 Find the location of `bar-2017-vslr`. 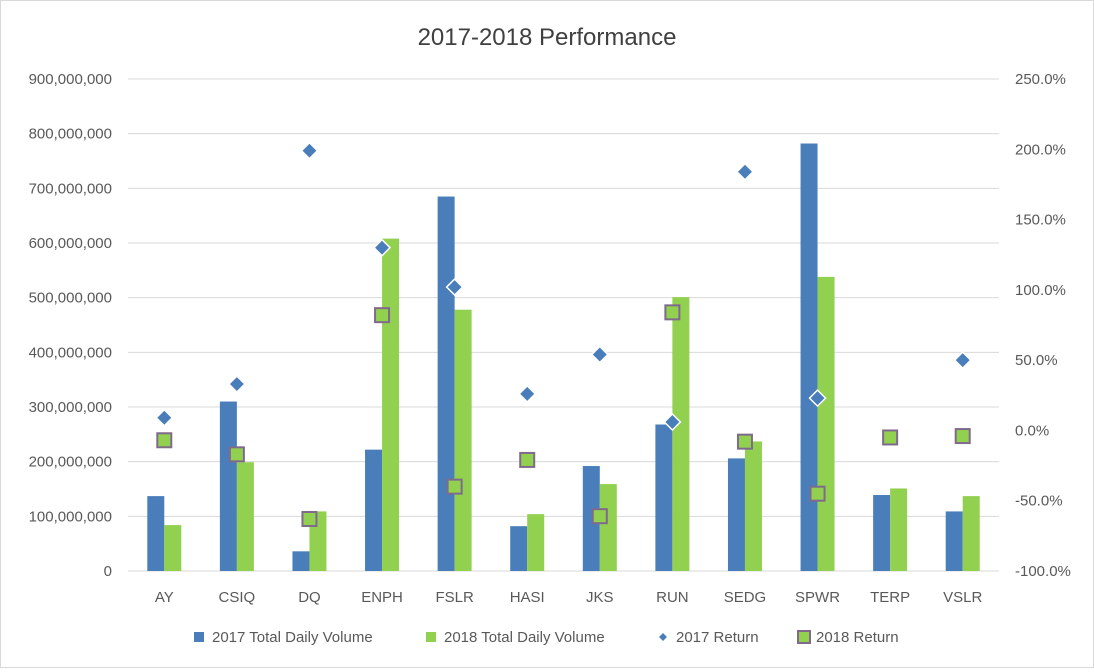

bar-2017-vslr is located at coordinates (954, 541).